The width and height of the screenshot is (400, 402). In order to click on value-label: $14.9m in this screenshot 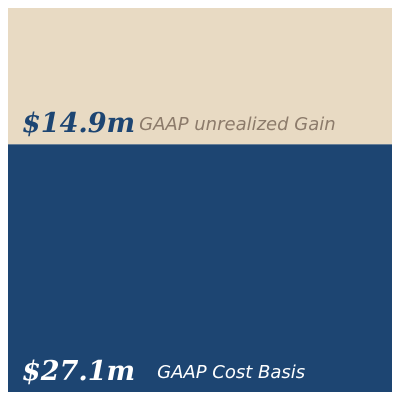, I will do `click(78, 123)`.